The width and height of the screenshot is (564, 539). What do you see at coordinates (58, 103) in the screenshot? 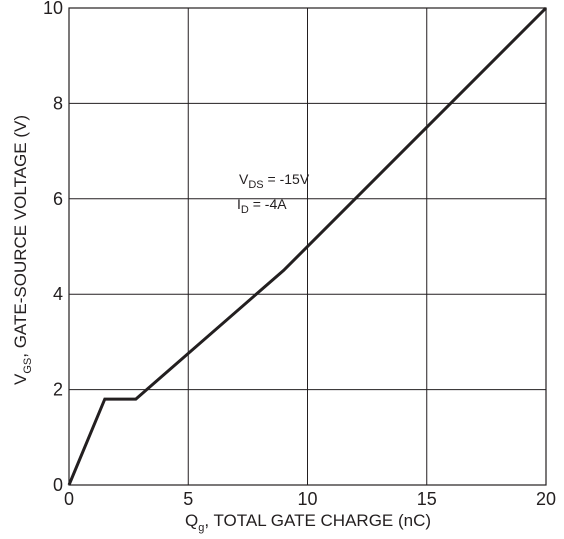
I see `y-tick-label: 8` at bounding box center [58, 103].